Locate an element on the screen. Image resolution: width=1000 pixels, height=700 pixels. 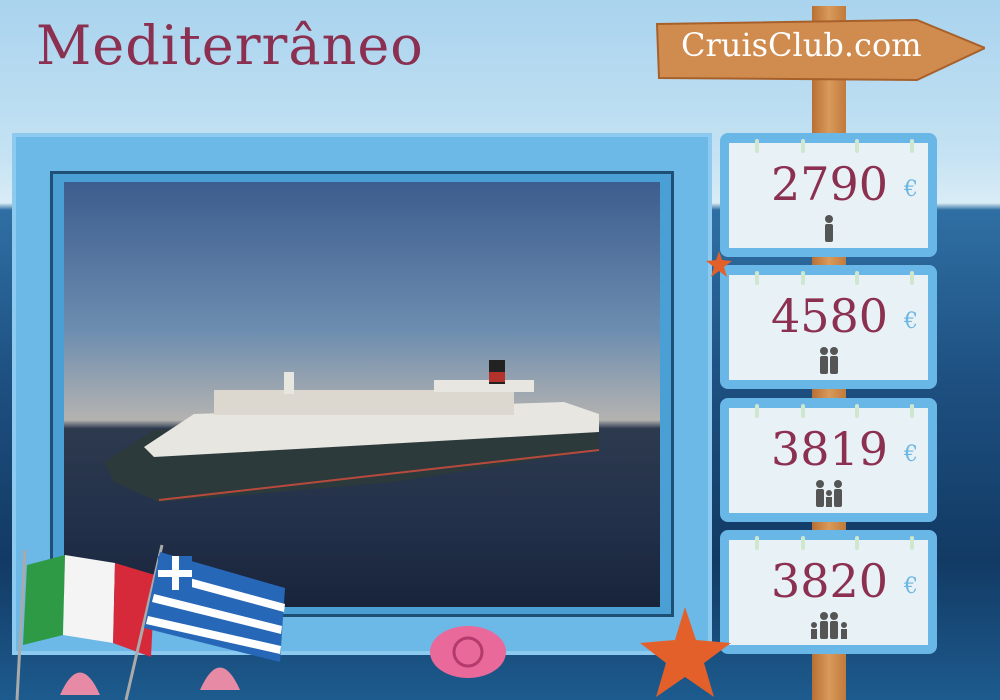
price-card-family-one-child: 3819 € is located at coordinates (828, 460).